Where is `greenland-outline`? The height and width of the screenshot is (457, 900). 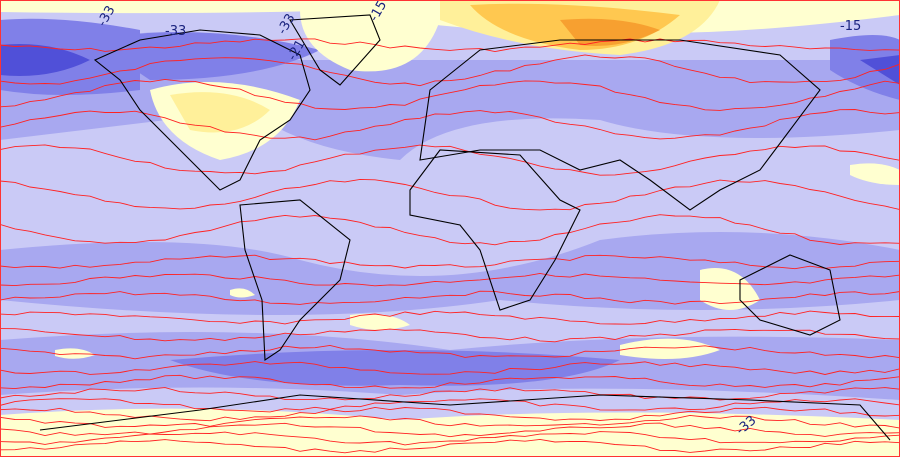
greenland-outline is located at coordinates (335, 50).